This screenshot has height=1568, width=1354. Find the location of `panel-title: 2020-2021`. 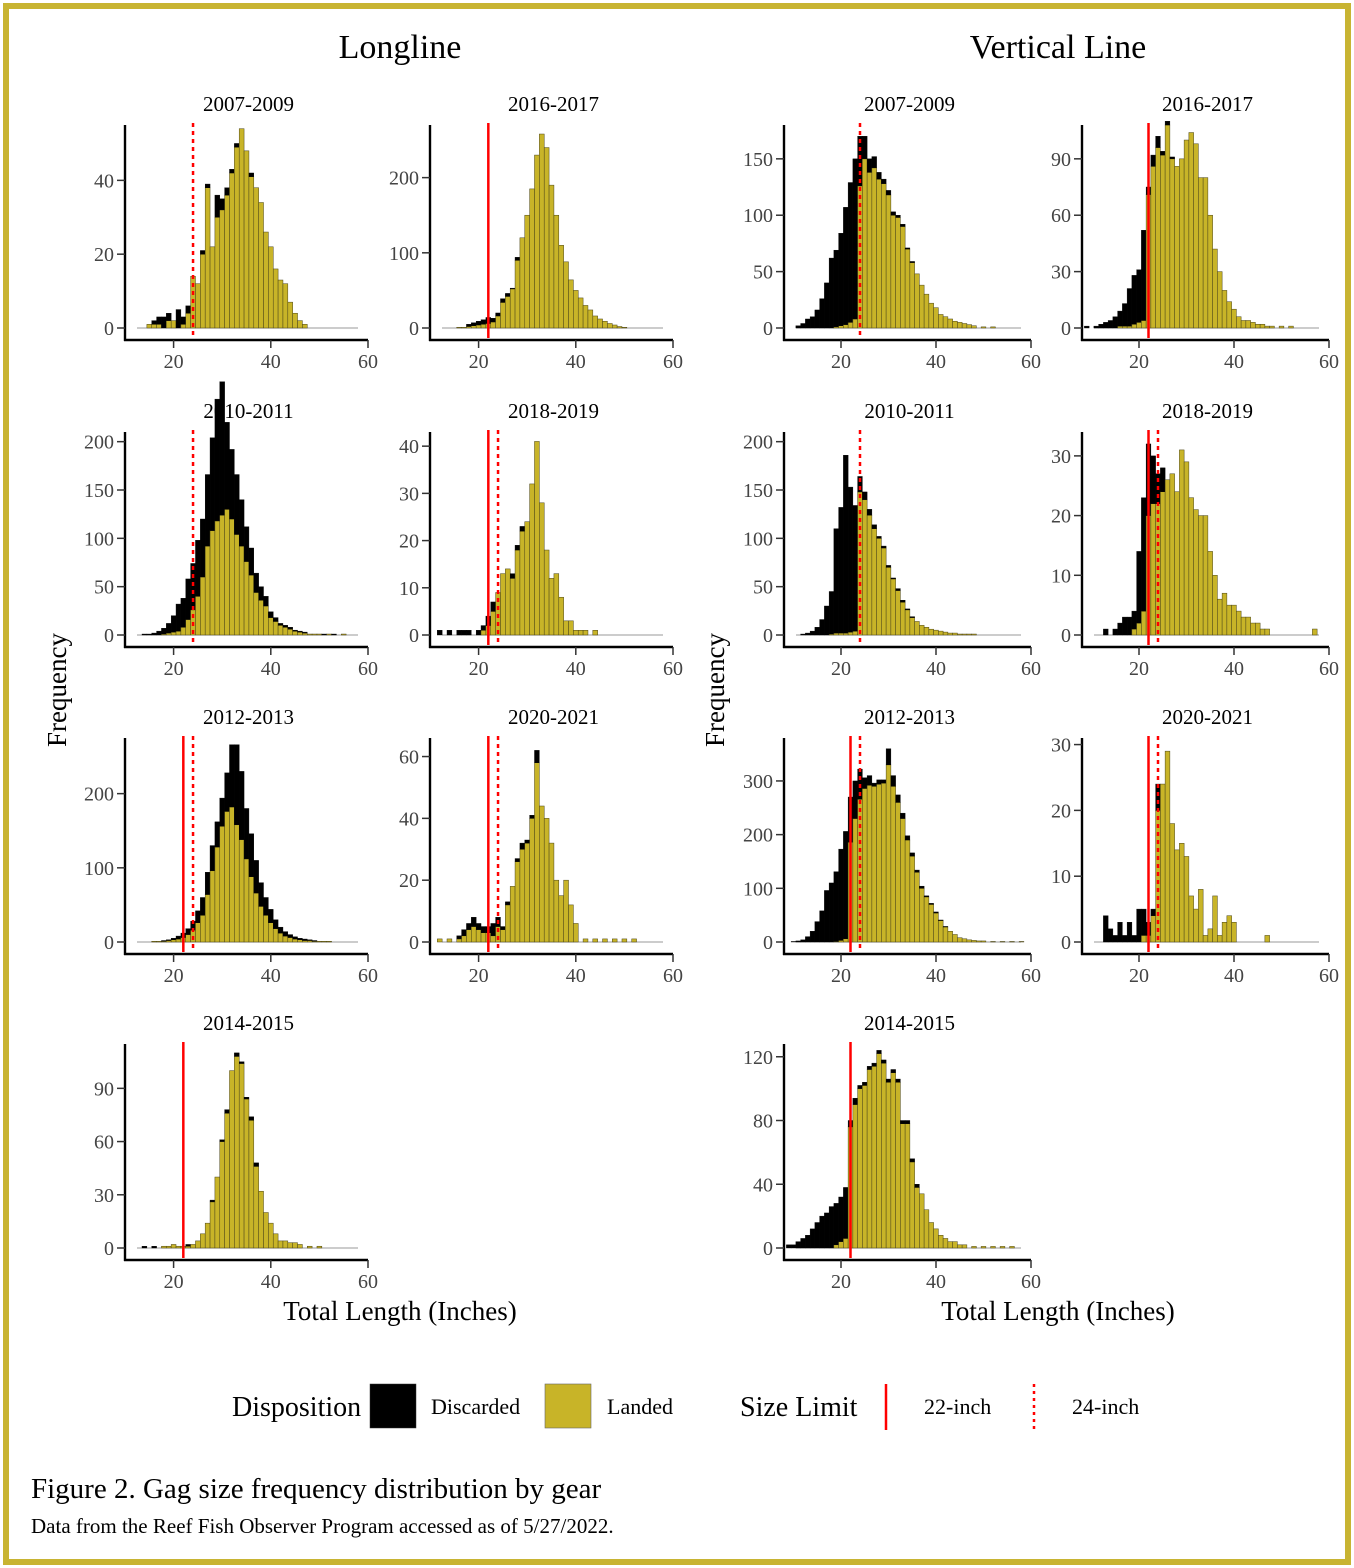

panel-title: 2020-2021 is located at coordinates (1207, 717).